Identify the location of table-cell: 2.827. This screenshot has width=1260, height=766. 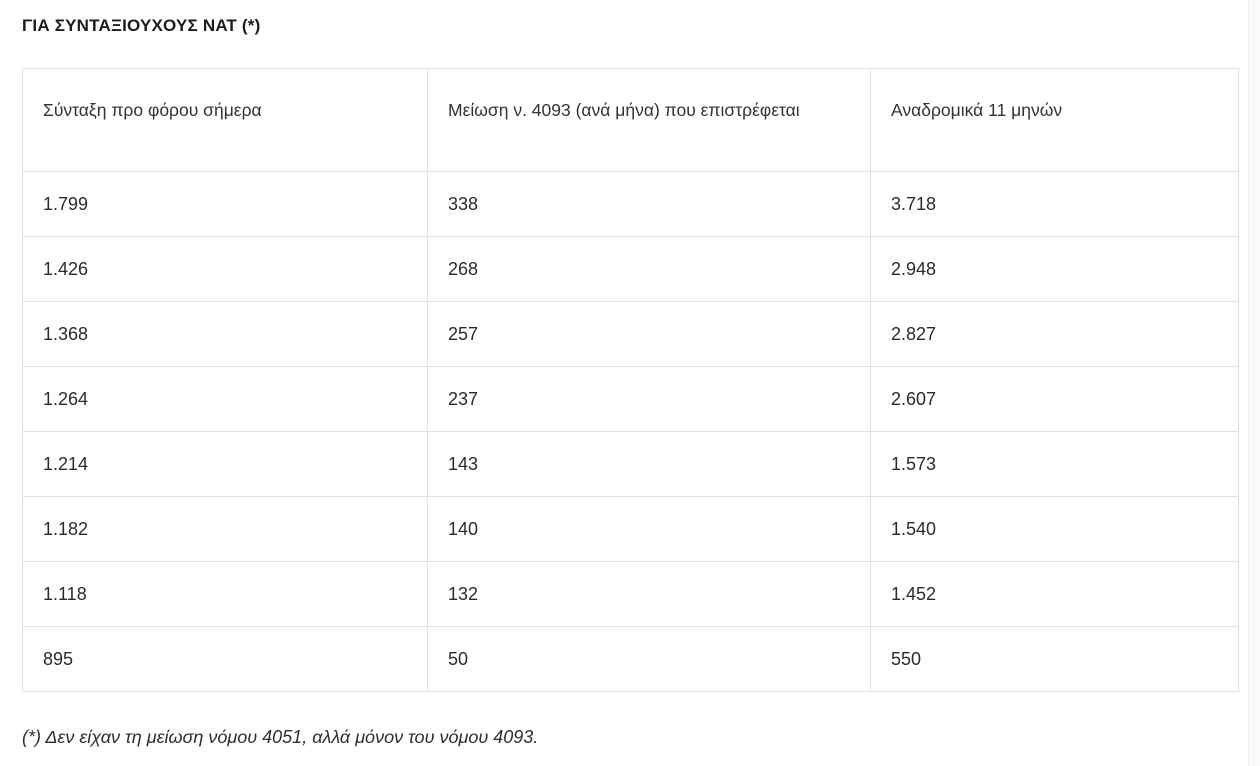
(1054, 334).